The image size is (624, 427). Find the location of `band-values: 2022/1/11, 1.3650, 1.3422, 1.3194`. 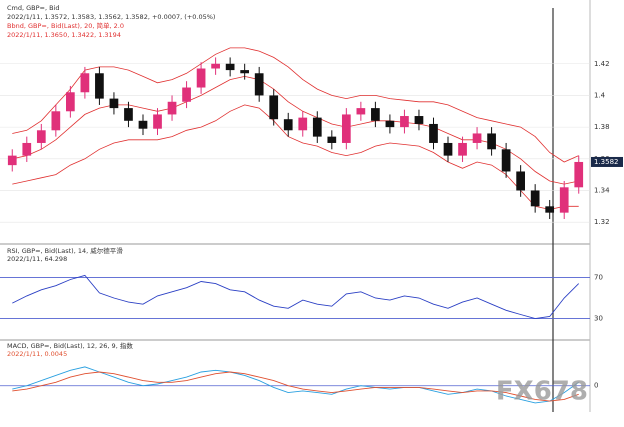

band-values: 2022/1/11, 1.3650, 1.3422, 1.3194 is located at coordinates (64, 35).